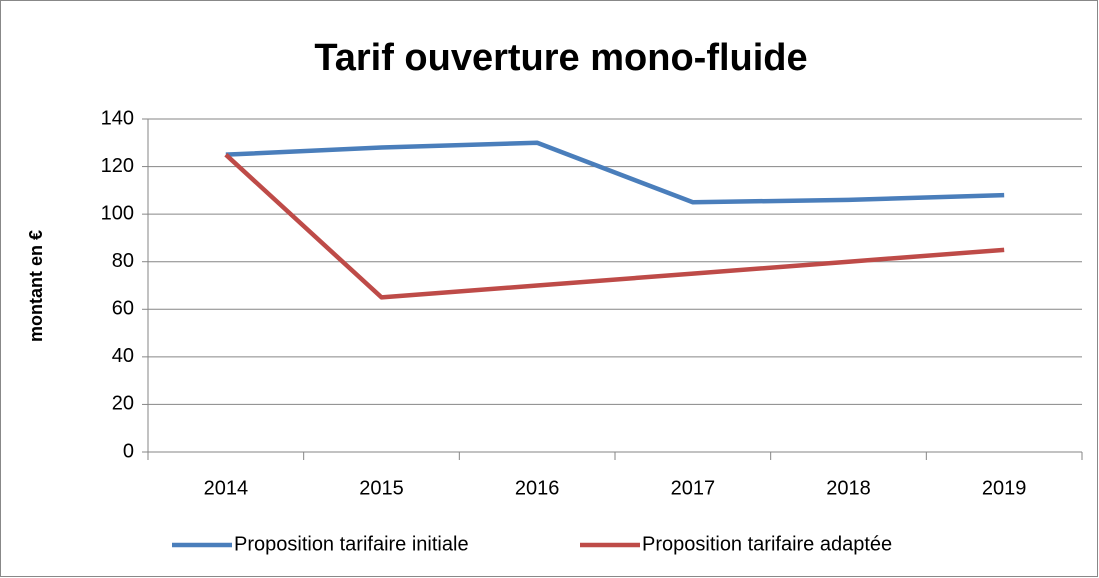 This screenshot has height=578, width=1099. I want to click on y-tick-label: 40, so click(123, 356).